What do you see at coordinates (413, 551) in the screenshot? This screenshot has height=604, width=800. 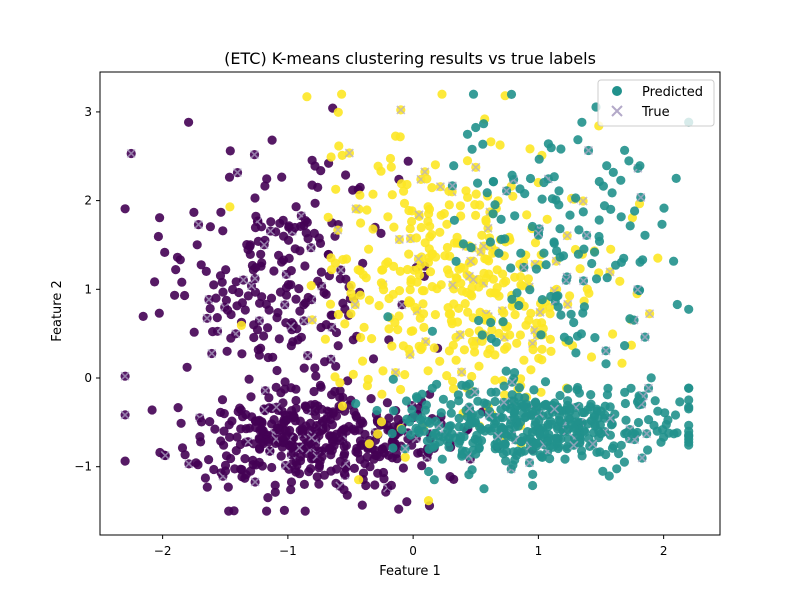 I see `x-tick-label: 0` at bounding box center [413, 551].